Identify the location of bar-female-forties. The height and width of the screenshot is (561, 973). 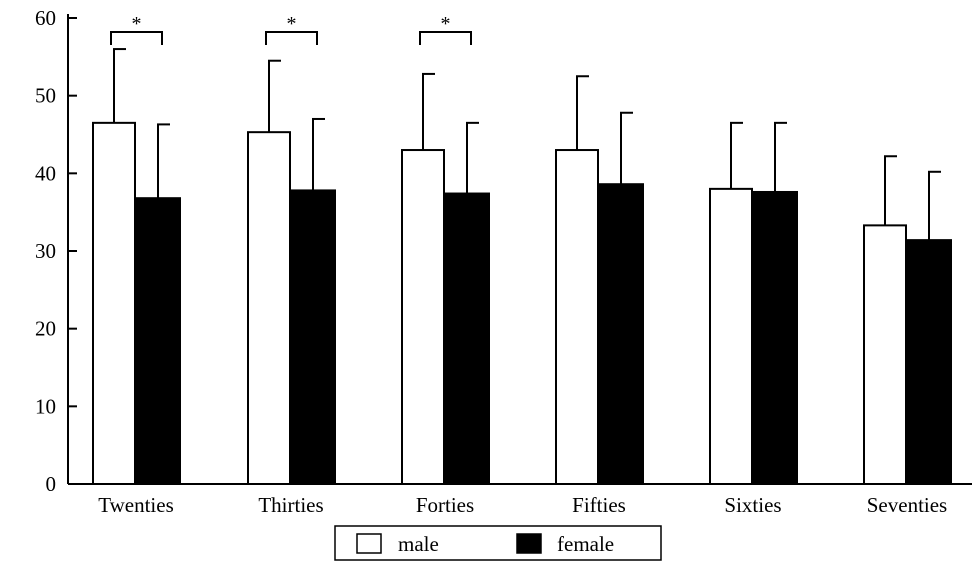
(467, 338).